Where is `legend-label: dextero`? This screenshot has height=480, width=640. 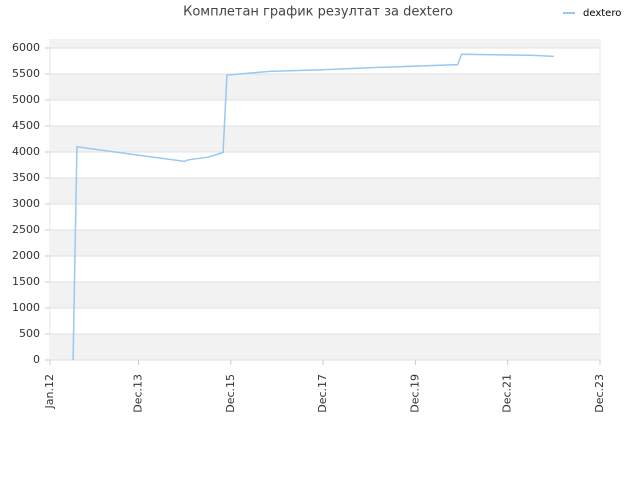 legend-label: dextero is located at coordinates (602, 13).